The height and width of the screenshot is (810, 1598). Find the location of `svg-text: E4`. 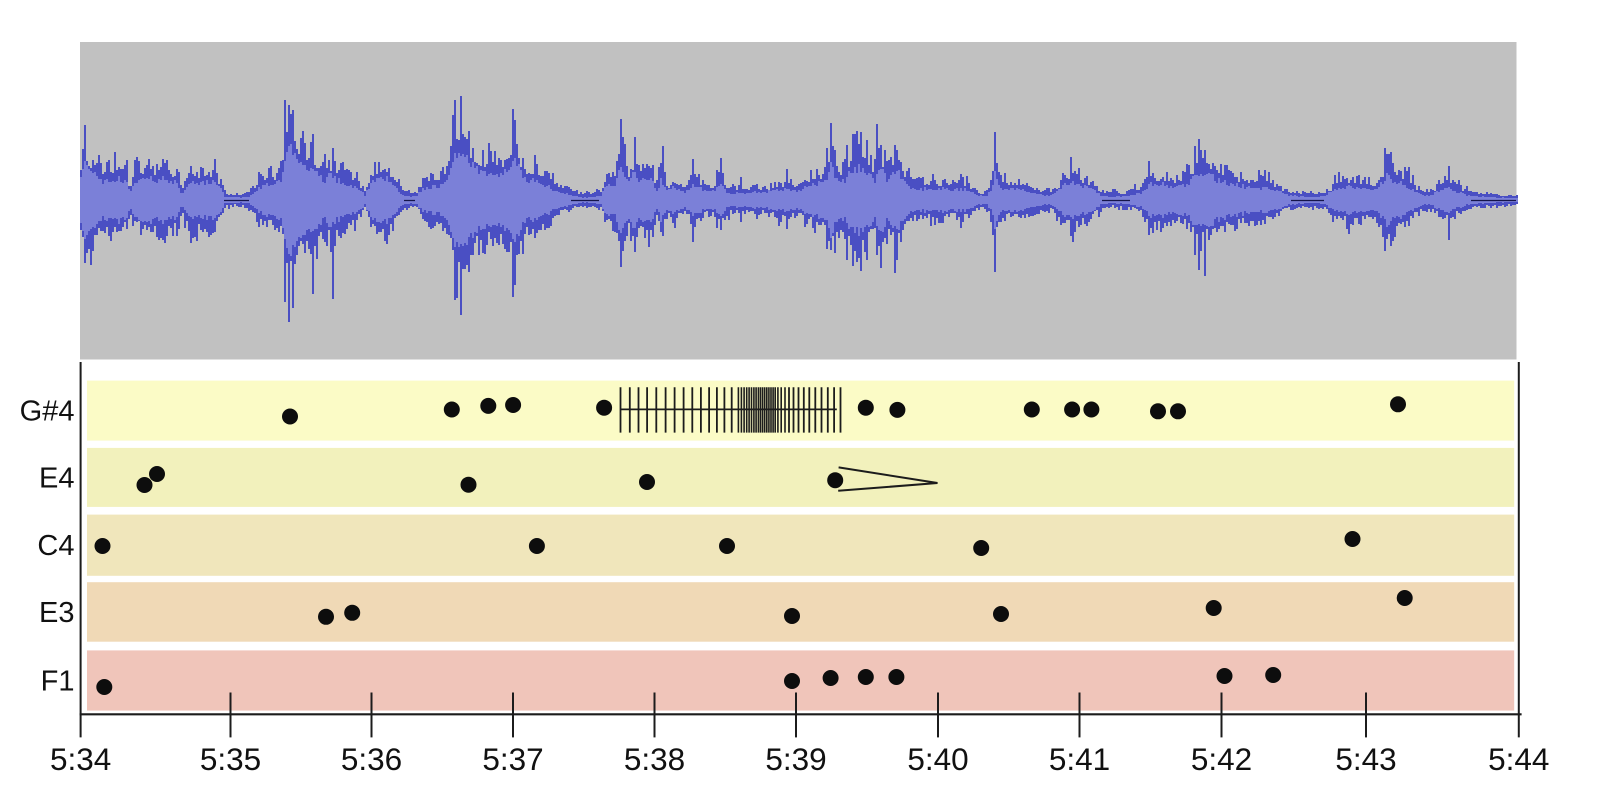

svg-text: E4 is located at coordinates (56, 478).